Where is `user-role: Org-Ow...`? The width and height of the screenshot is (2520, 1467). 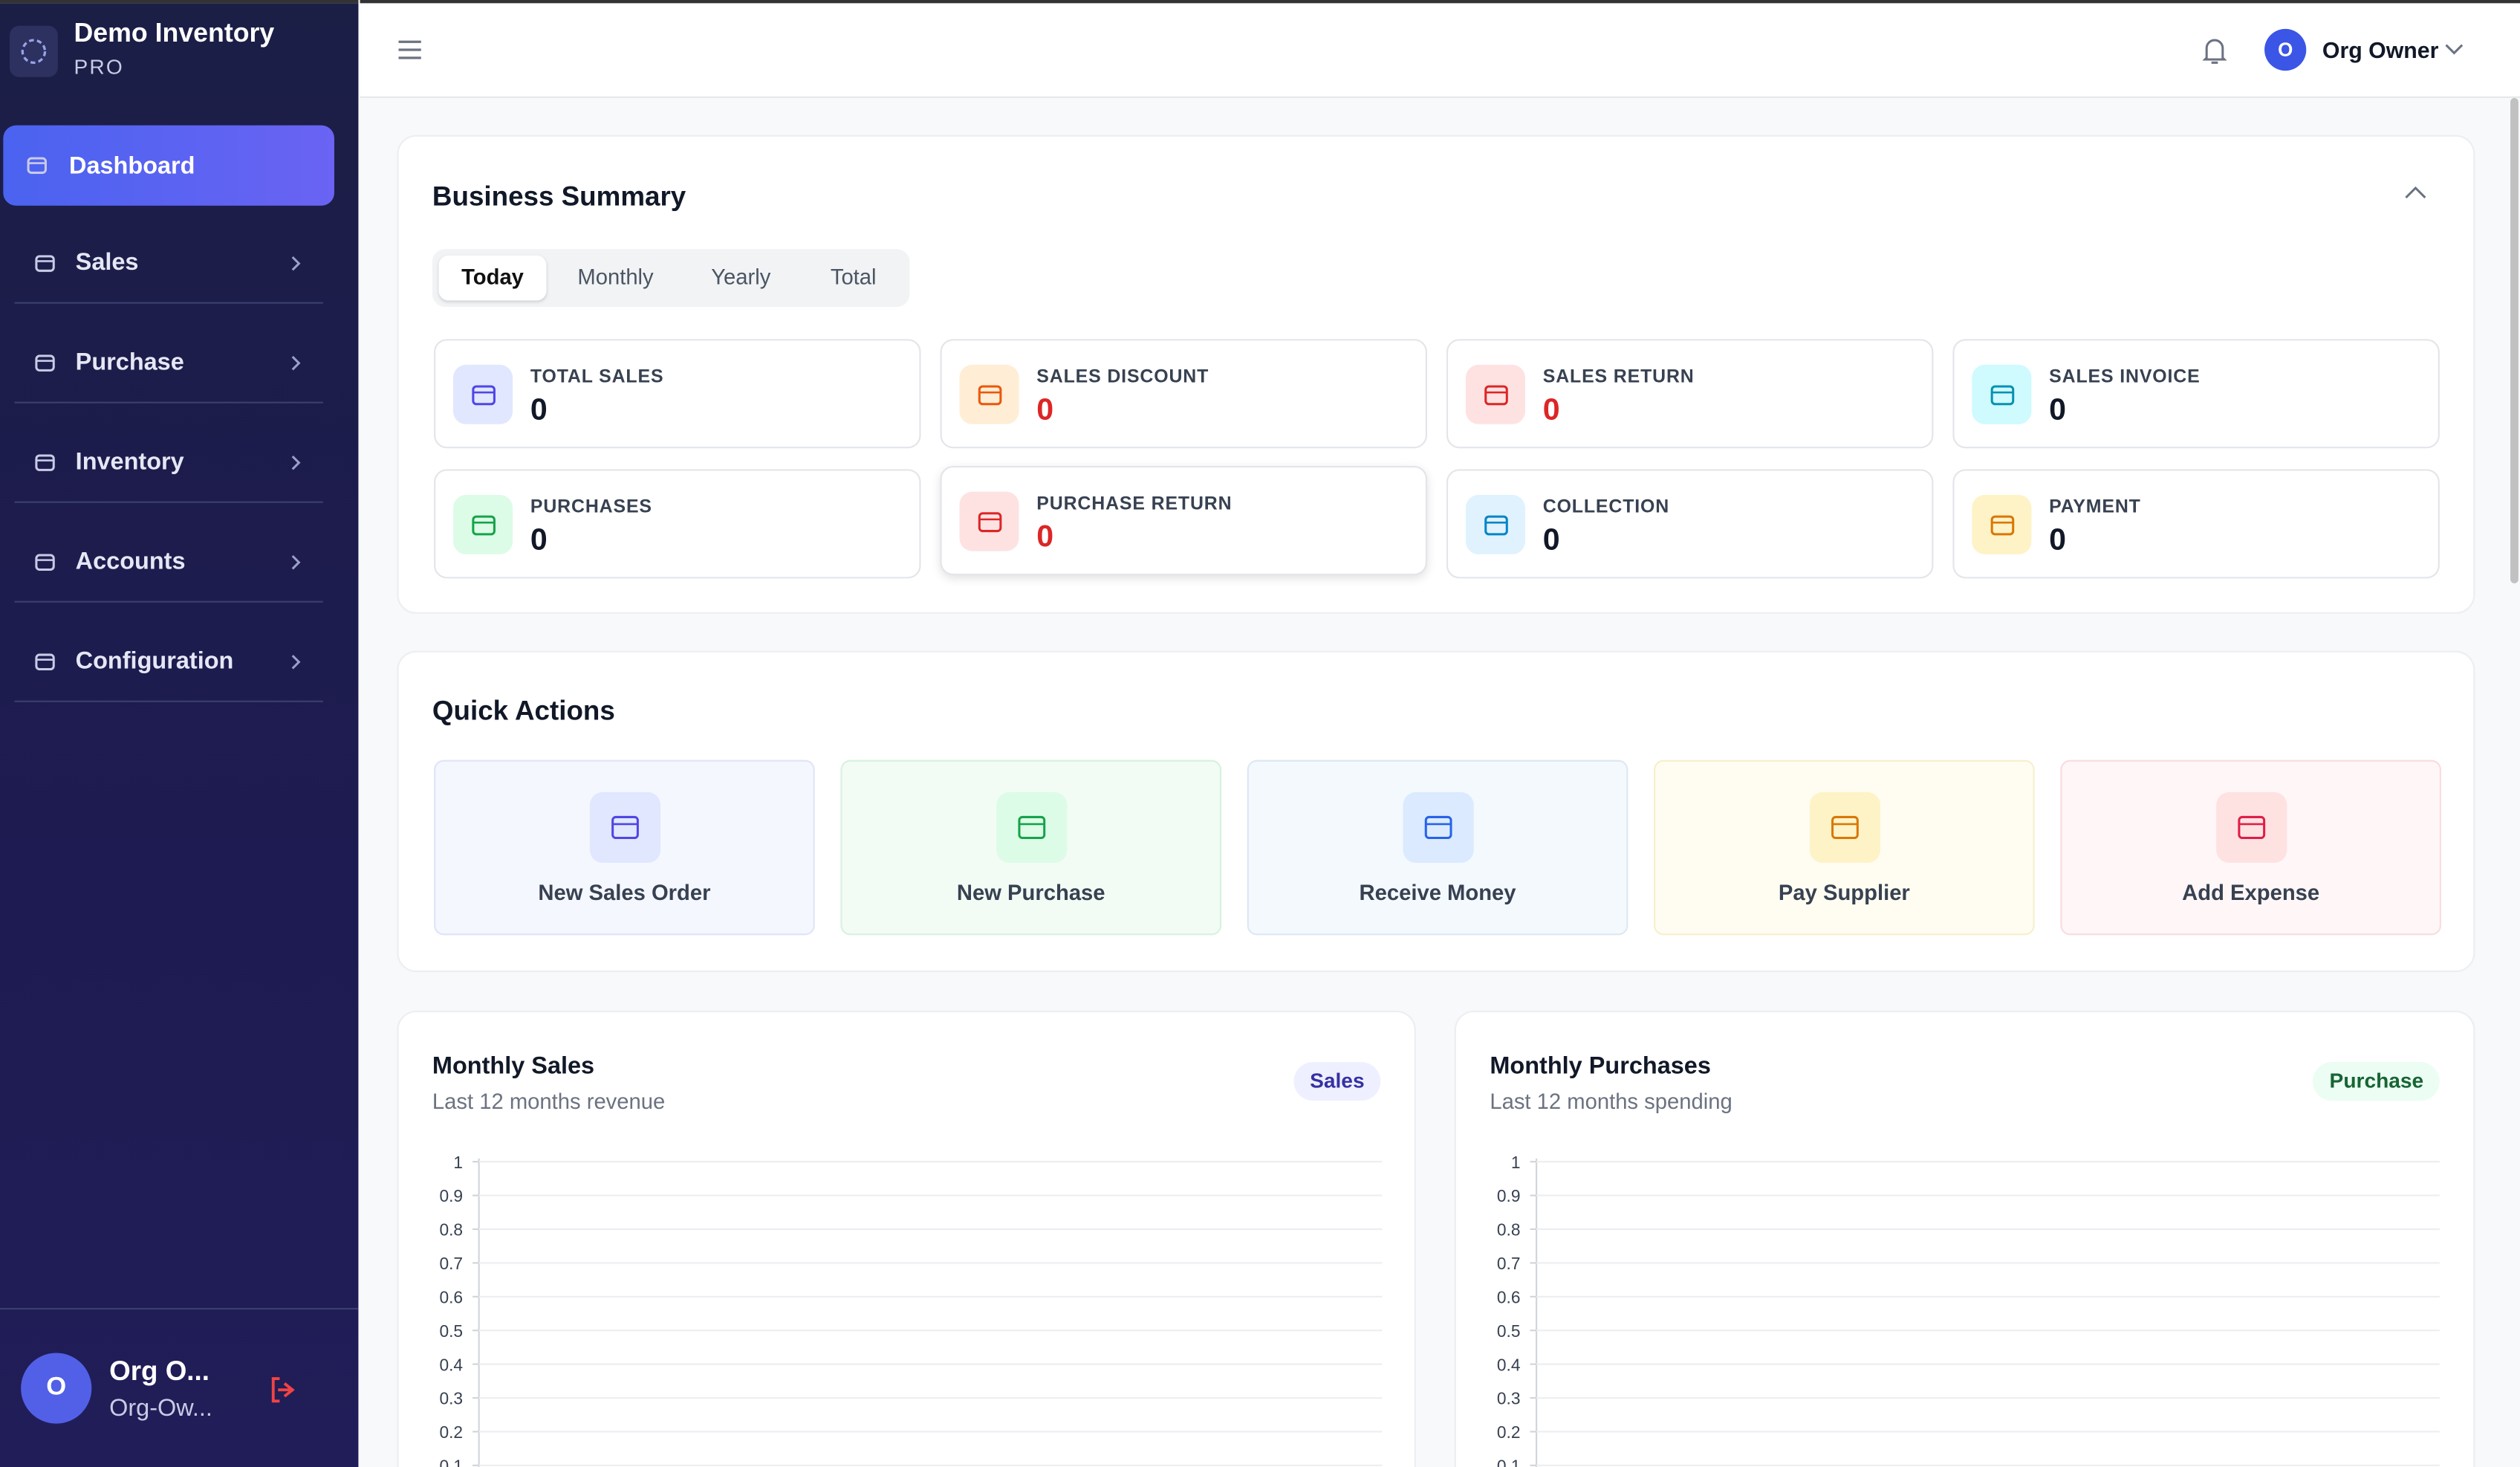
user-role: Org-Ow... is located at coordinates (161, 1408).